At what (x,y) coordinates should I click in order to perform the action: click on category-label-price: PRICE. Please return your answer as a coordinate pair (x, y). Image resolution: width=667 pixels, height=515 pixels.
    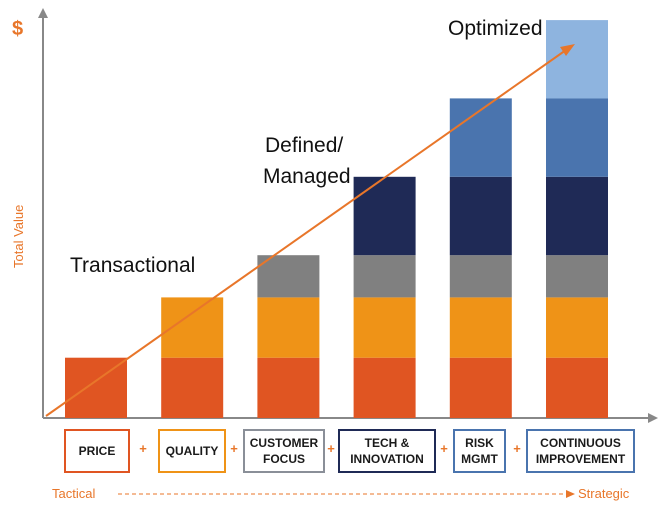
    Looking at the image, I should click on (97, 451).